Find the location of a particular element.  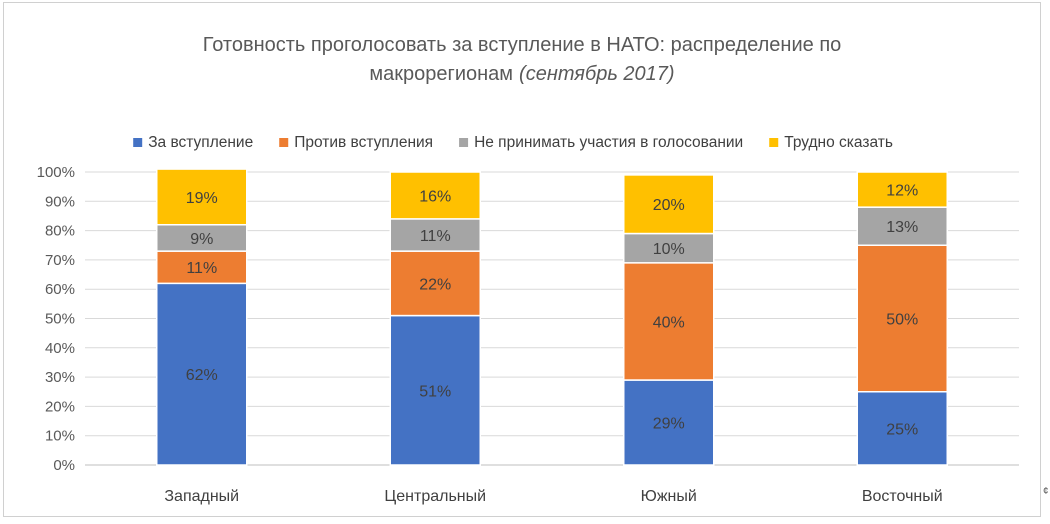

data-label: 51% is located at coordinates (435, 391).